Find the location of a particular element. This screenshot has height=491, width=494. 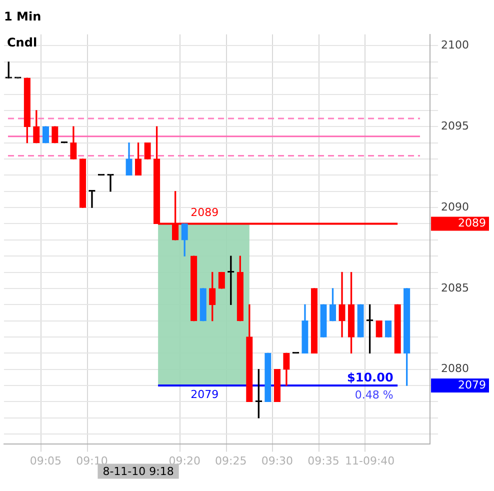

ref-line-label: 2089 is located at coordinates (204, 213).